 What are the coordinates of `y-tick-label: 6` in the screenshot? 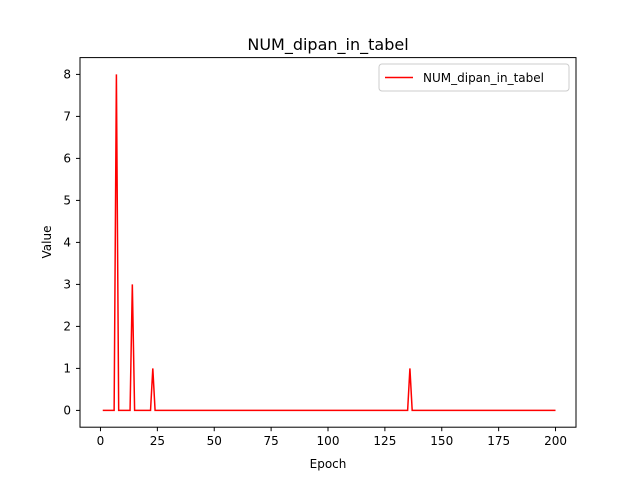 It's located at (67, 158).